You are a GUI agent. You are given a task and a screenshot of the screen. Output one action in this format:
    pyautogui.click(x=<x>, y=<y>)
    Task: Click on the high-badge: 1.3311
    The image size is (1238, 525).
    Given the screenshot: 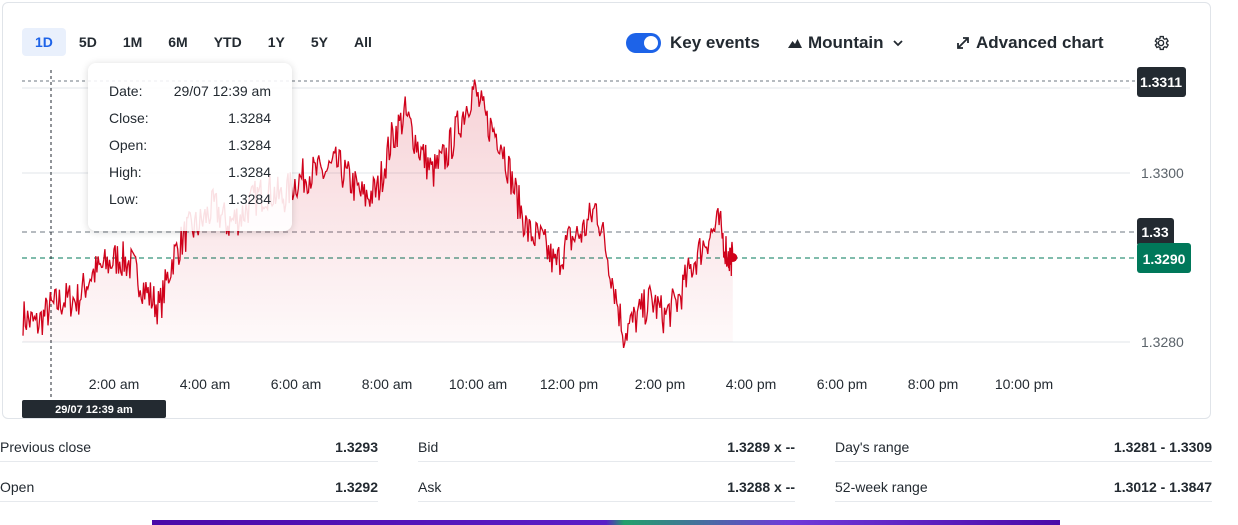 What is the action you would take?
    pyautogui.click(x=1161, y=82)
    